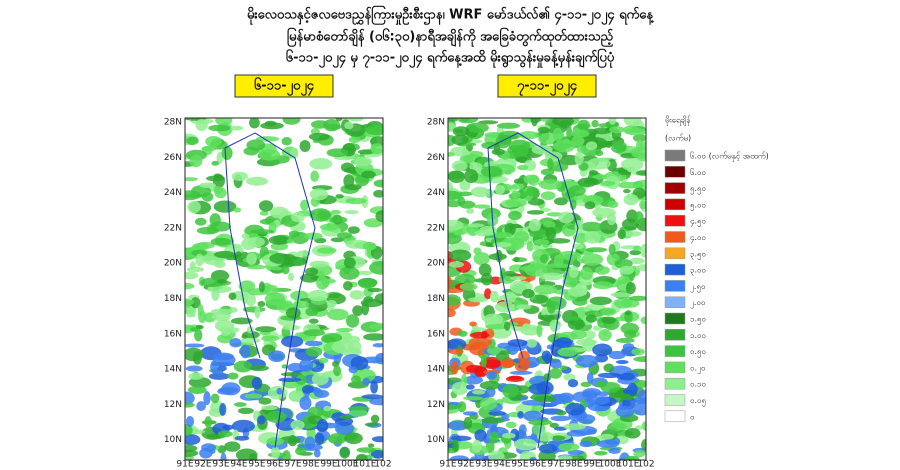  What do you see at coordinates (328, 465) in the screenshot?
I see `lon-label: 99E` at bounding box center [328, 465].